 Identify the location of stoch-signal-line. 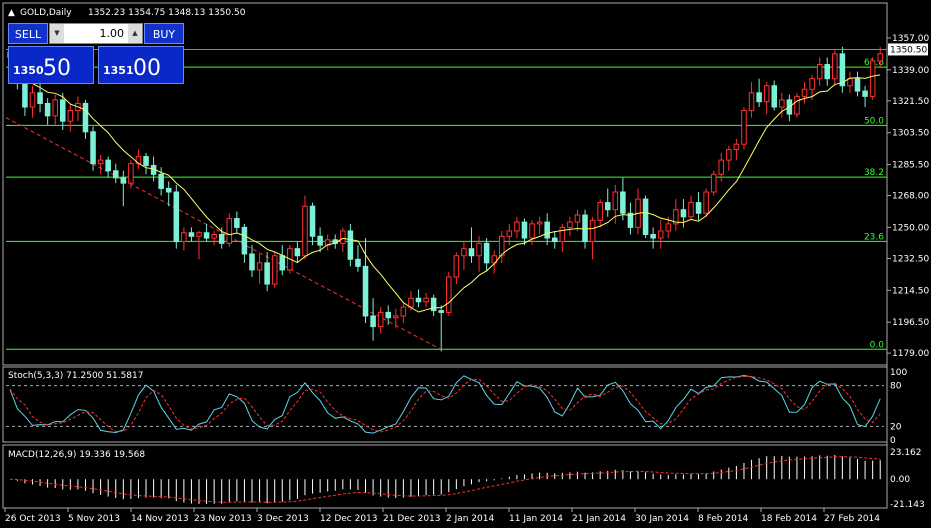
(445, 404).